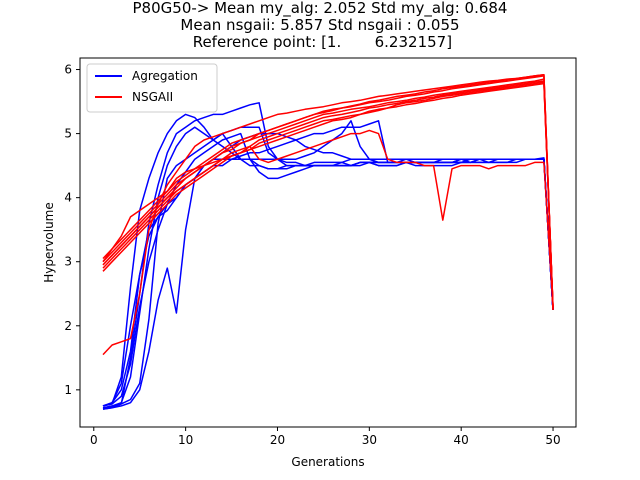  Describe the element at coordinates (72, 230) in the screenshot. I see `y-axis: 1 2 3 4 5 6` at that location.